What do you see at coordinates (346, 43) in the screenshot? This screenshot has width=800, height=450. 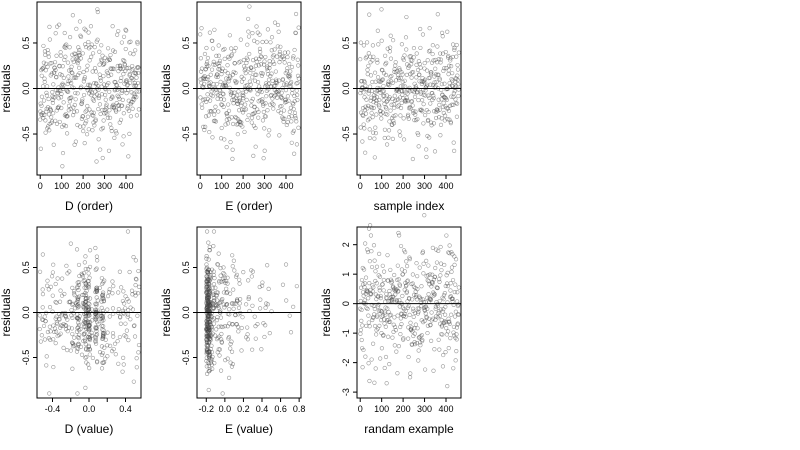 I see `y-tick-label: 0.5` at bounding box center [346, 43].